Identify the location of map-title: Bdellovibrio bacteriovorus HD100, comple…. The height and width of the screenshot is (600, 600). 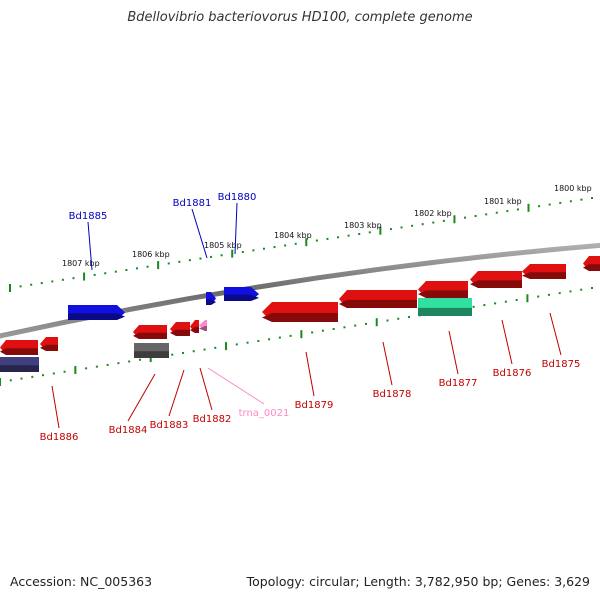
(300, 17).